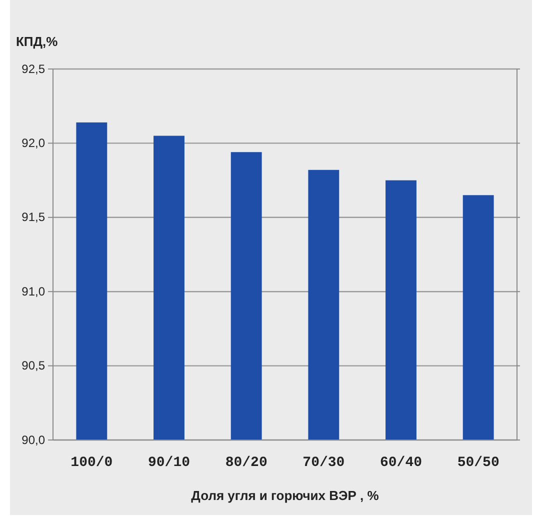 The image size is (542, 522). I want to click on y-tick-label: 91,0, so click(34, 291).